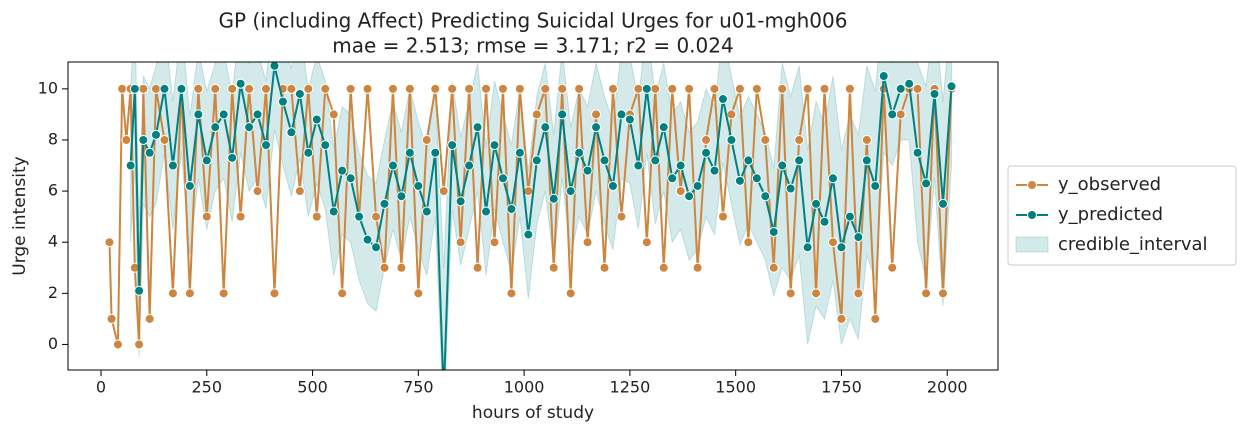  I want to click on y-tick-label: 8, so click(53, 138).